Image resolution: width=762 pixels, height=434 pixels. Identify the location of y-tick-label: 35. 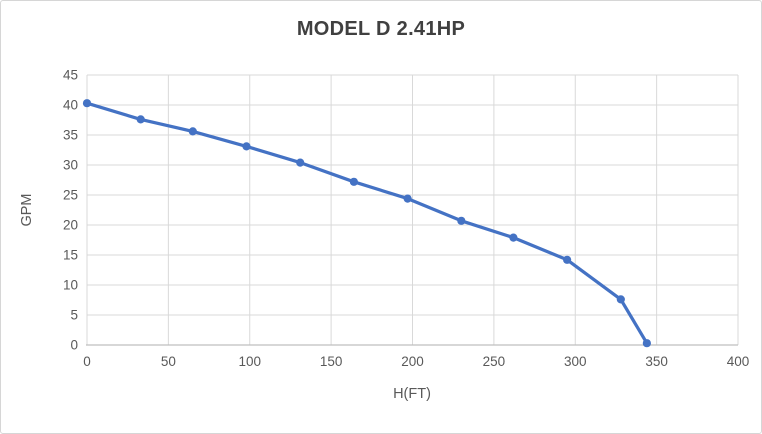
(70, 135).